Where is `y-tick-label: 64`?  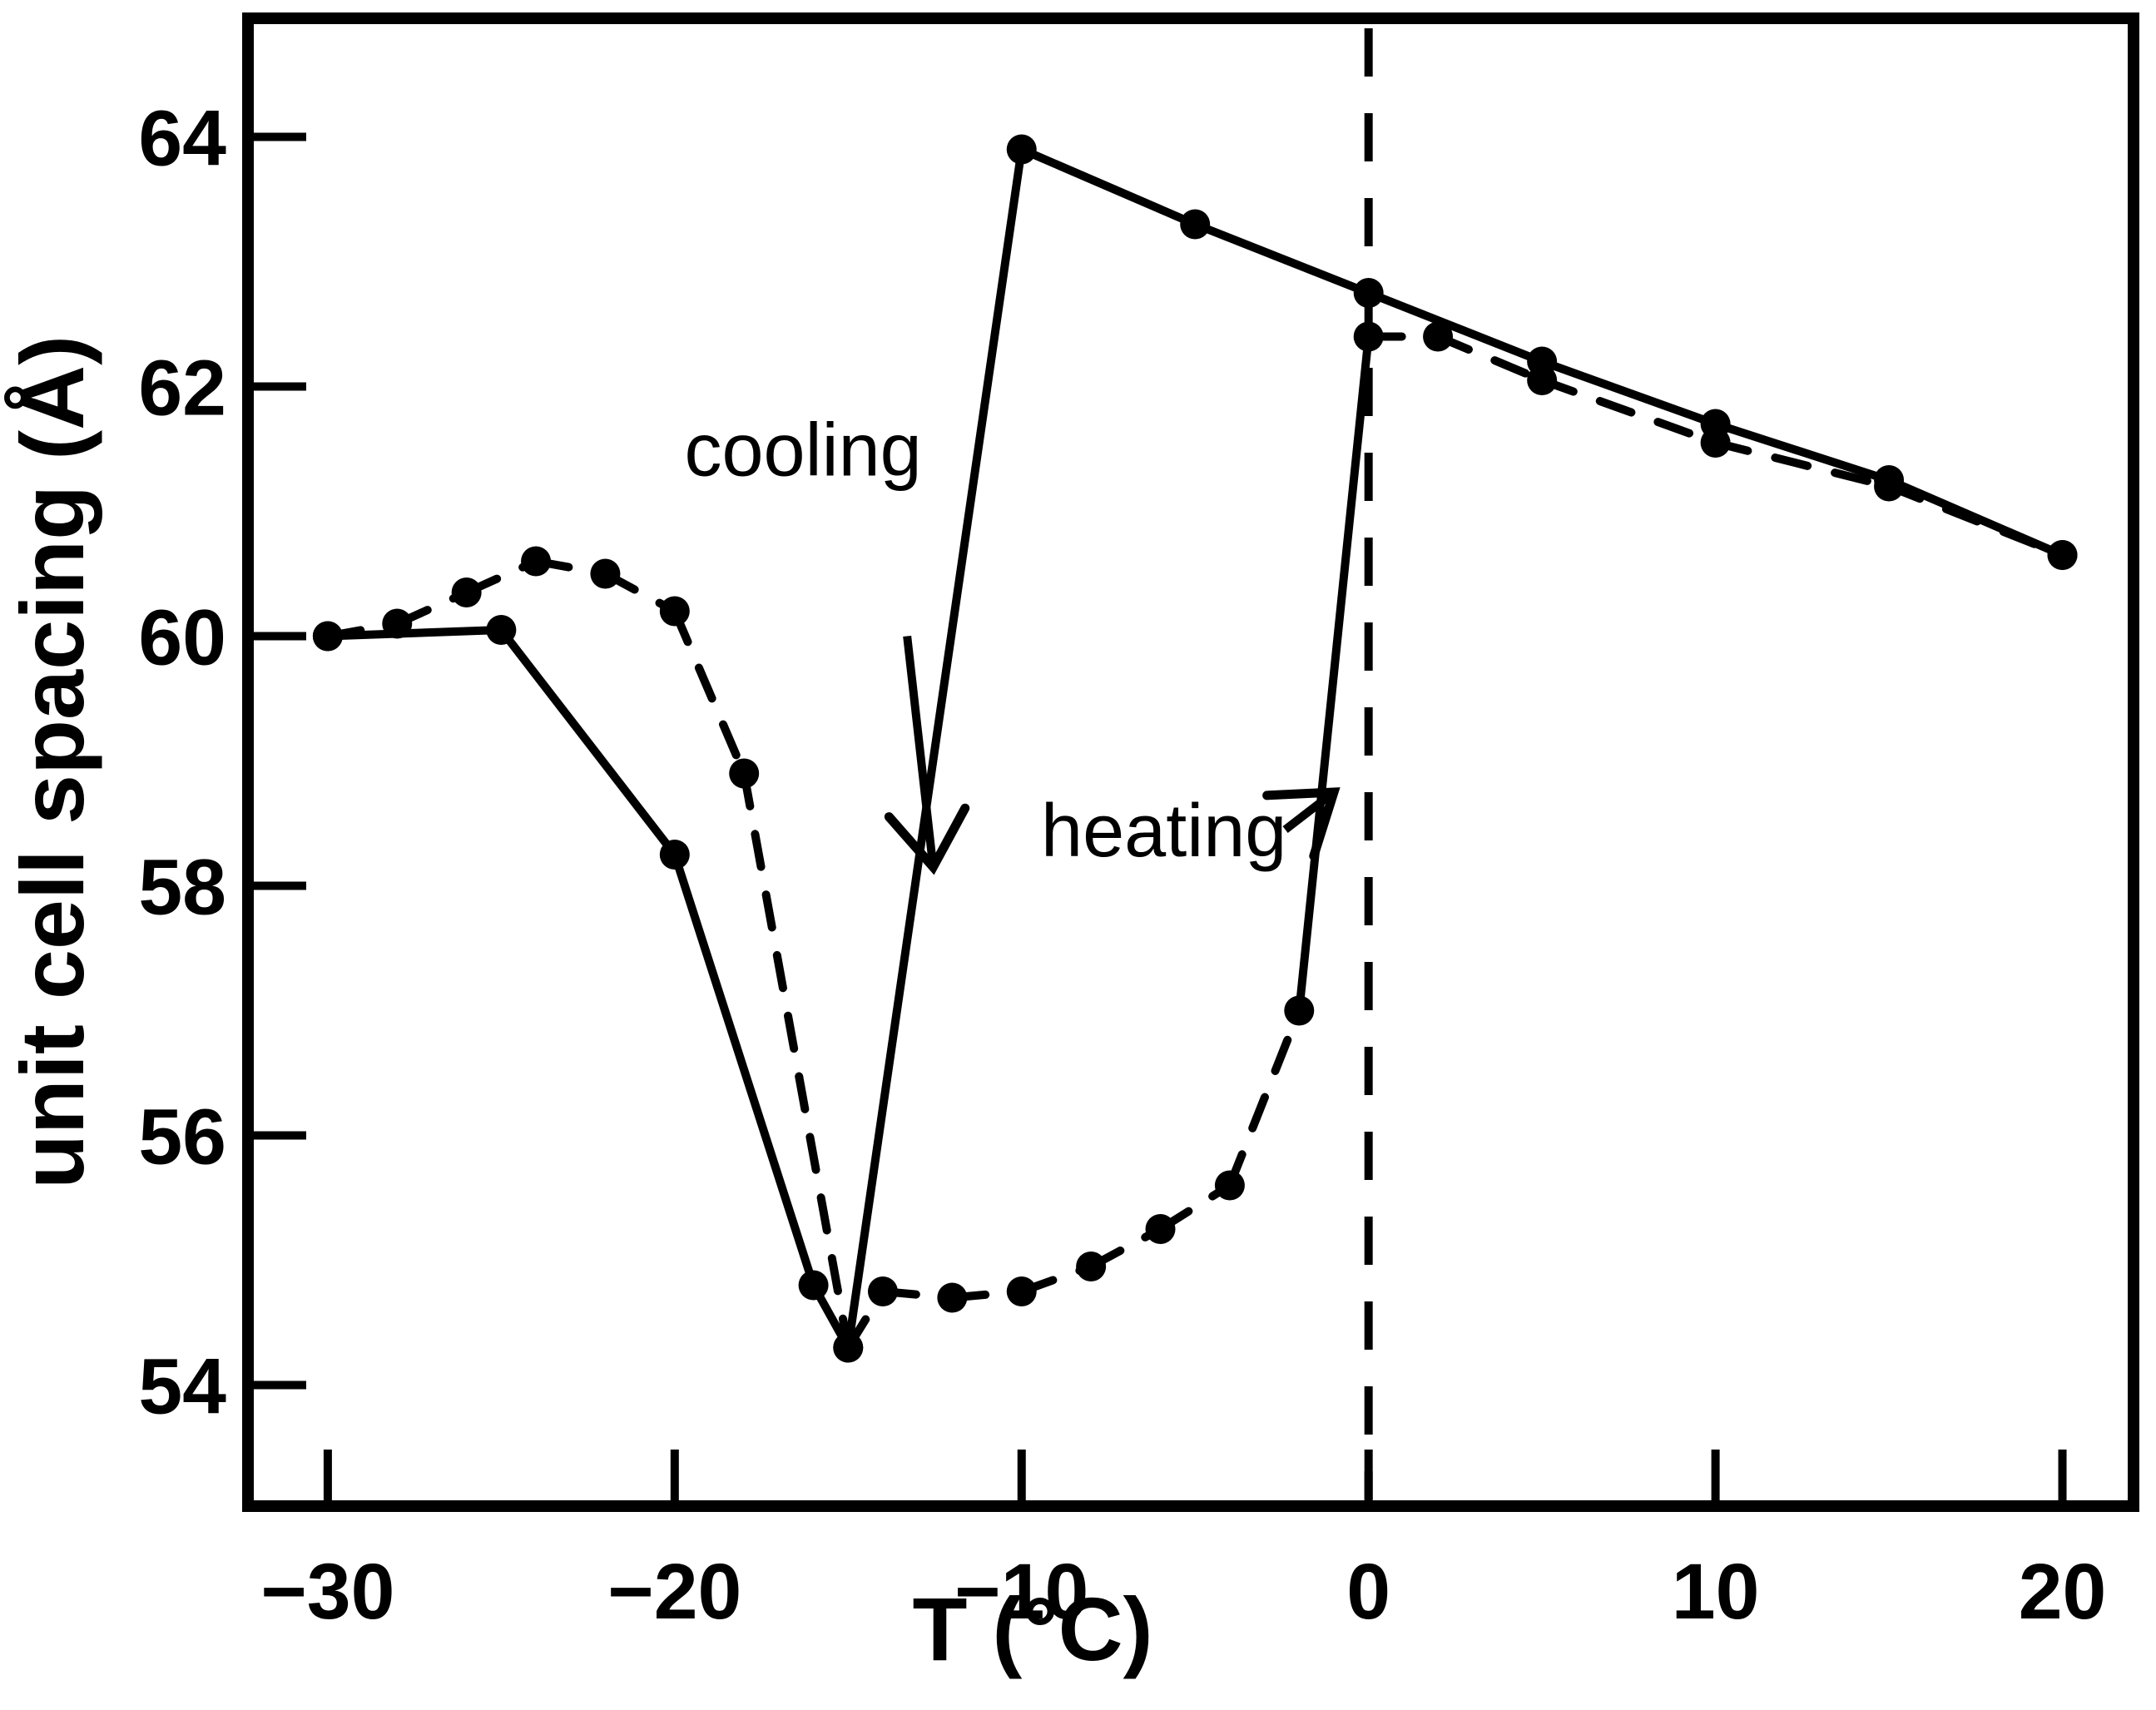 y-tick-label: 64 is located at coordinates (182, 139).